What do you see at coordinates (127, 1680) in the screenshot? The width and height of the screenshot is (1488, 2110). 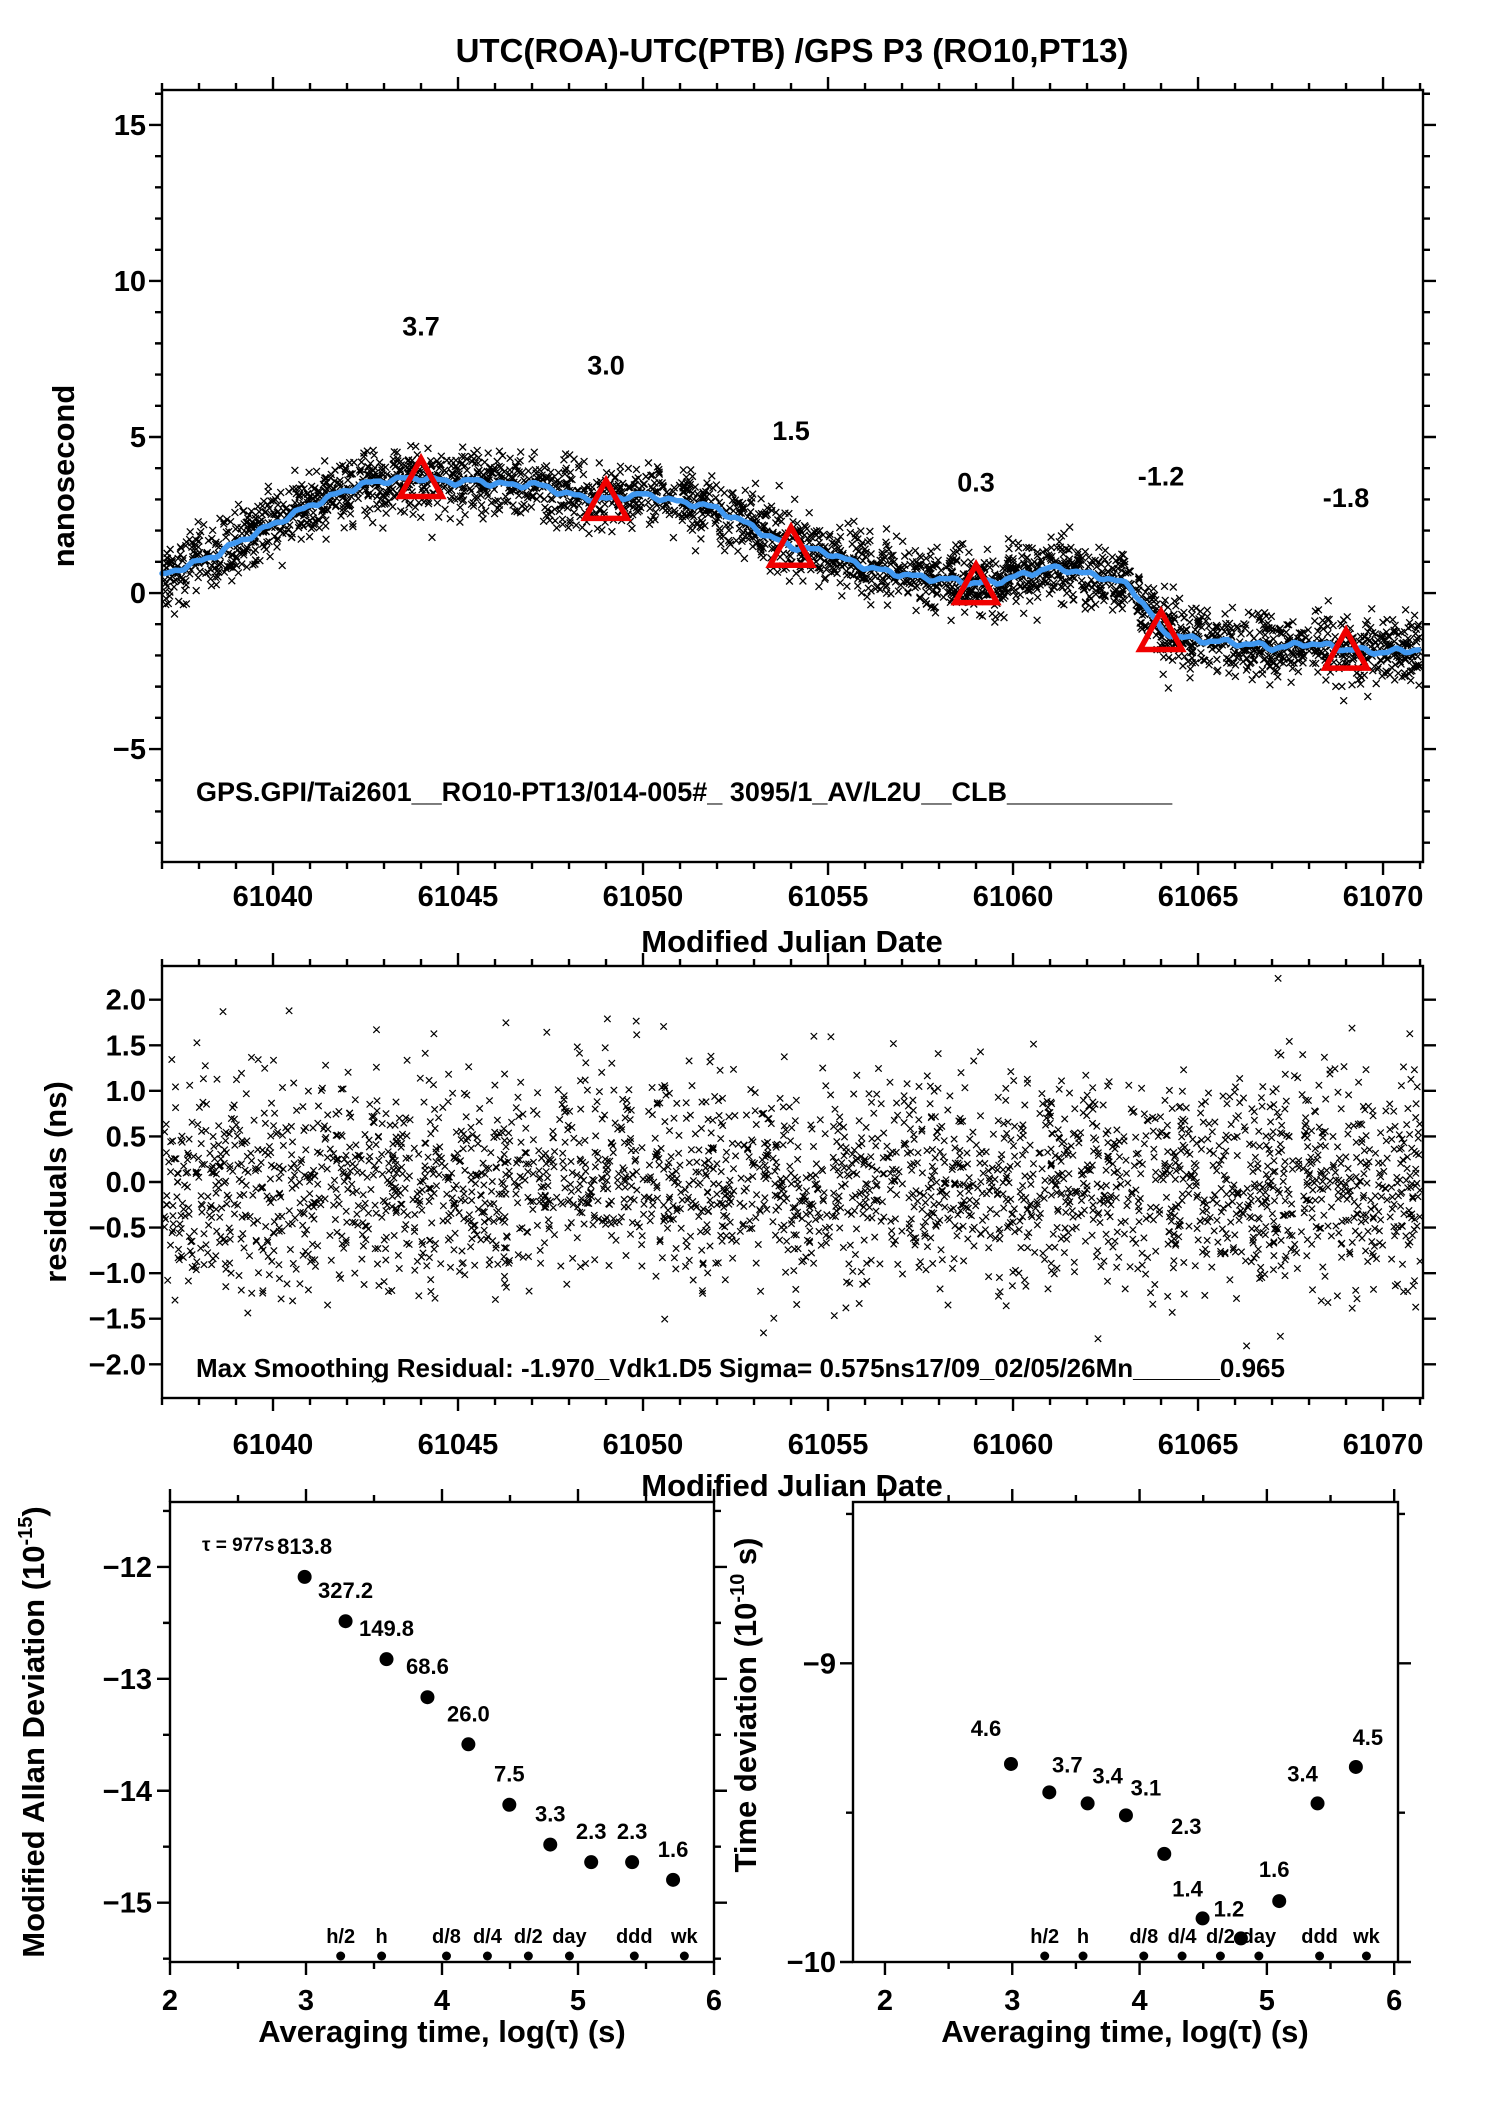 I see `y-tick-label: −13` at bounding box center [127, 1680].